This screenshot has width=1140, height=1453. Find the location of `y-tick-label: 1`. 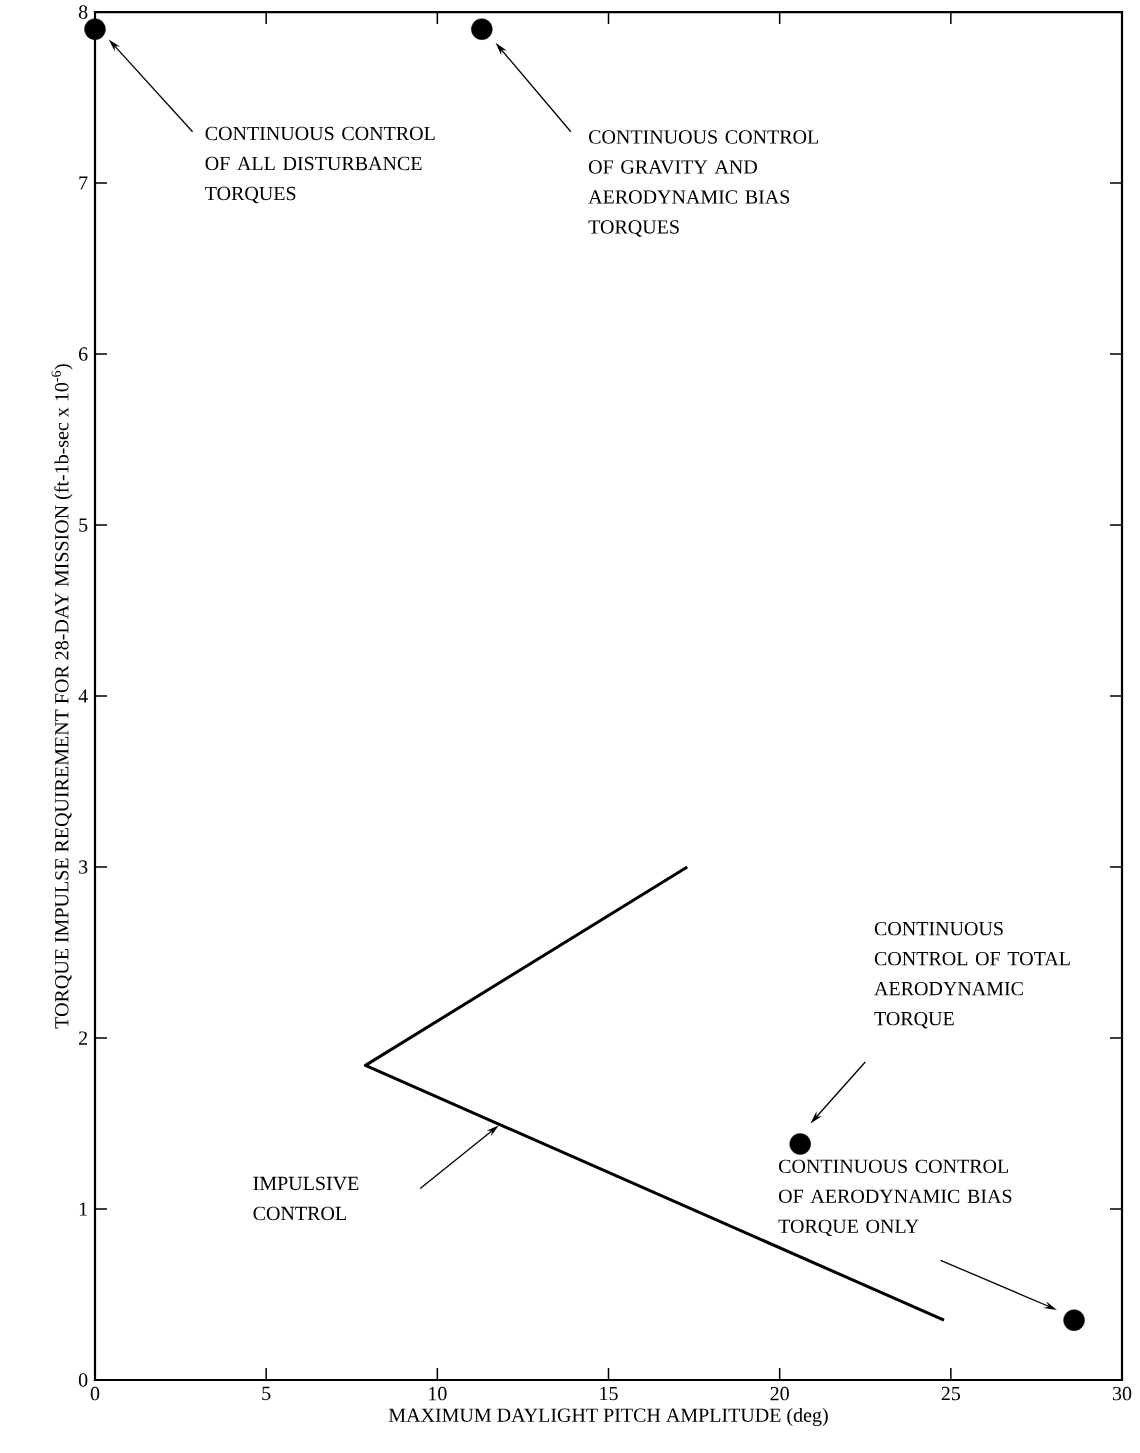

y-tick-label: 1 is located at coordinates (83, 1209).